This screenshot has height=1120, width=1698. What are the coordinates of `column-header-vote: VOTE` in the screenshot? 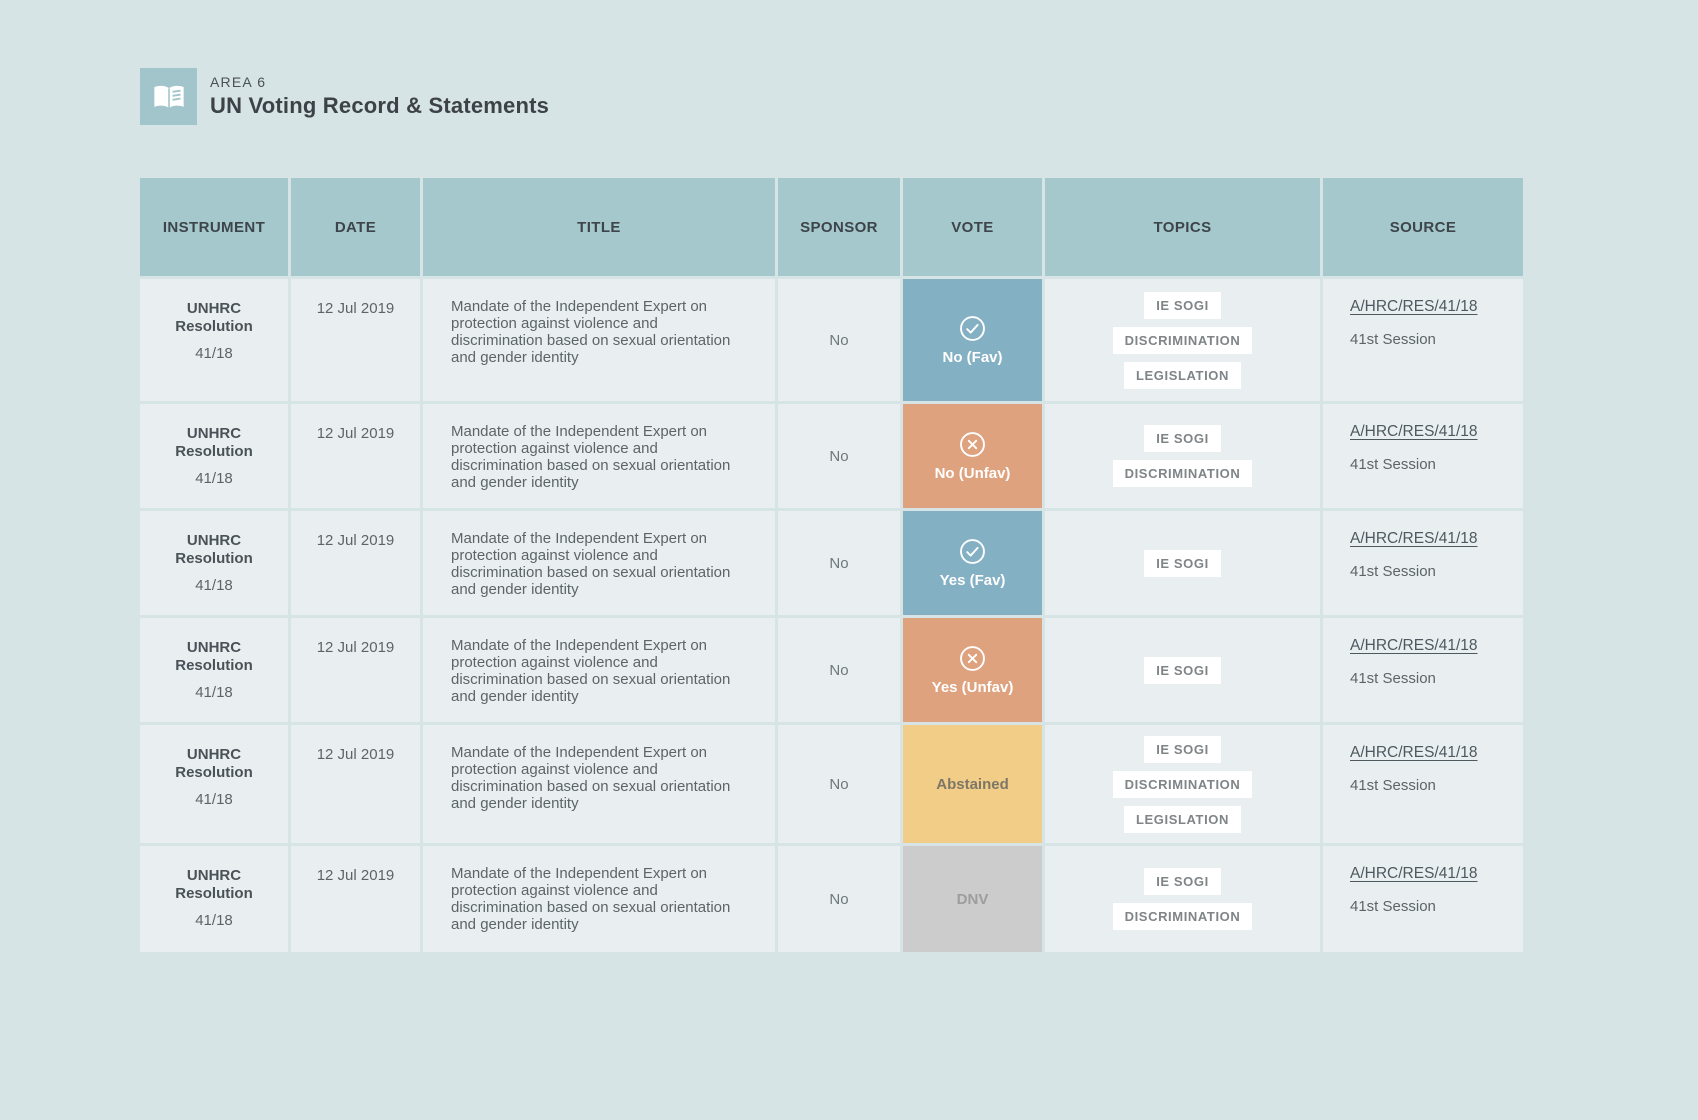 It's located at (972, 227).